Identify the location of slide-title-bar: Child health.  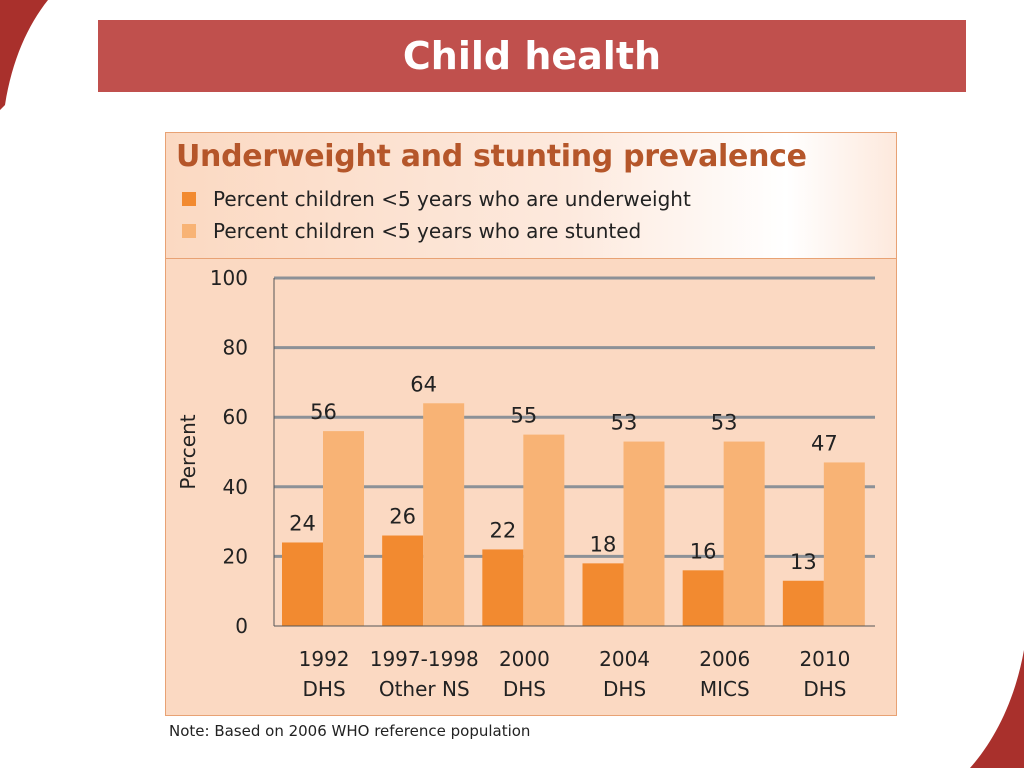
(532, 56).